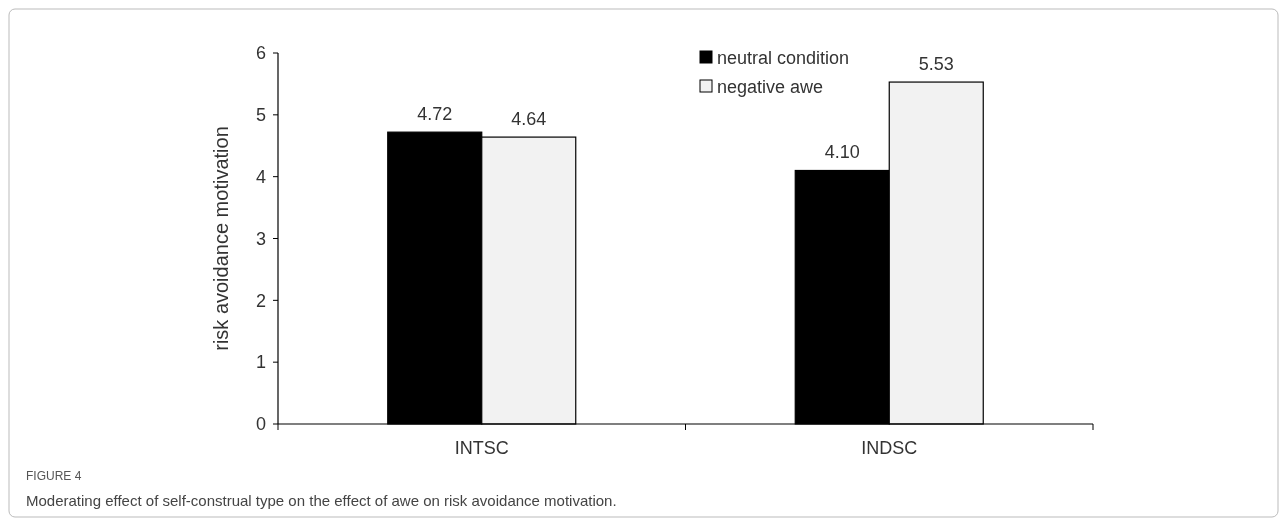  Describe the element at coordinates (260, 176) in the screenshot. I see `y-tick-label: 4` at that location.